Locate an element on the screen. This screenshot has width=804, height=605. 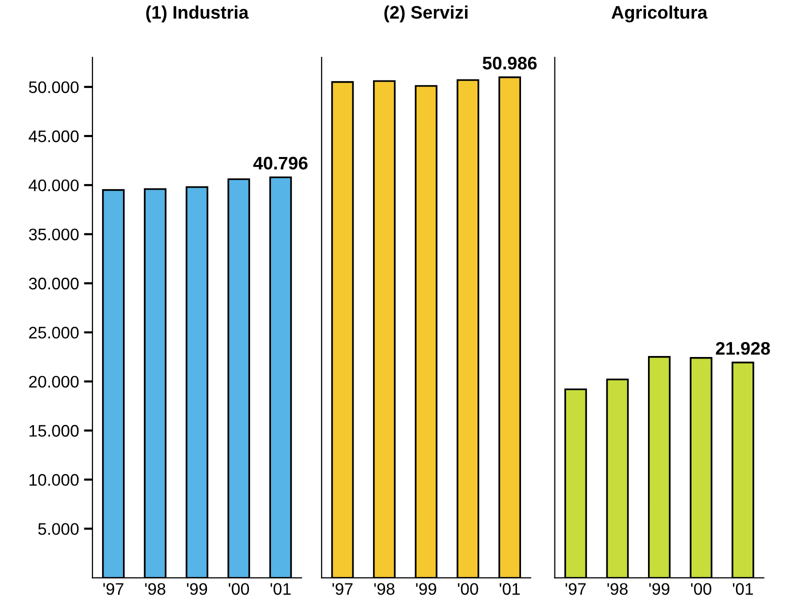
y-tick-label: 20.000 is located at coordinates (54, 382).